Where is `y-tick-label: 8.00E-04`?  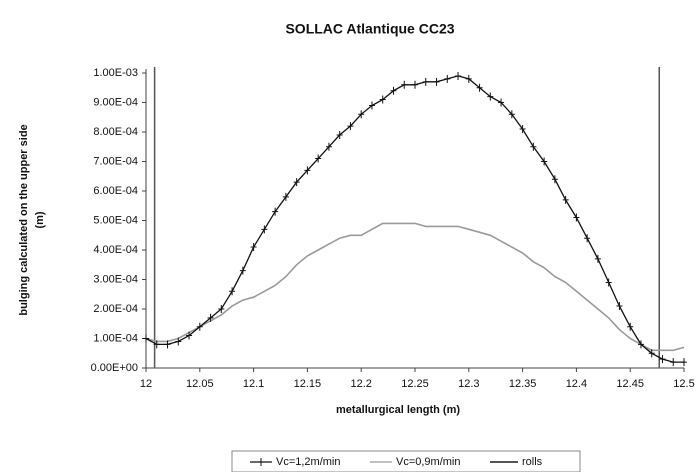 y-tick-label: 8.00E-04 is located at coordinates (115, 132).